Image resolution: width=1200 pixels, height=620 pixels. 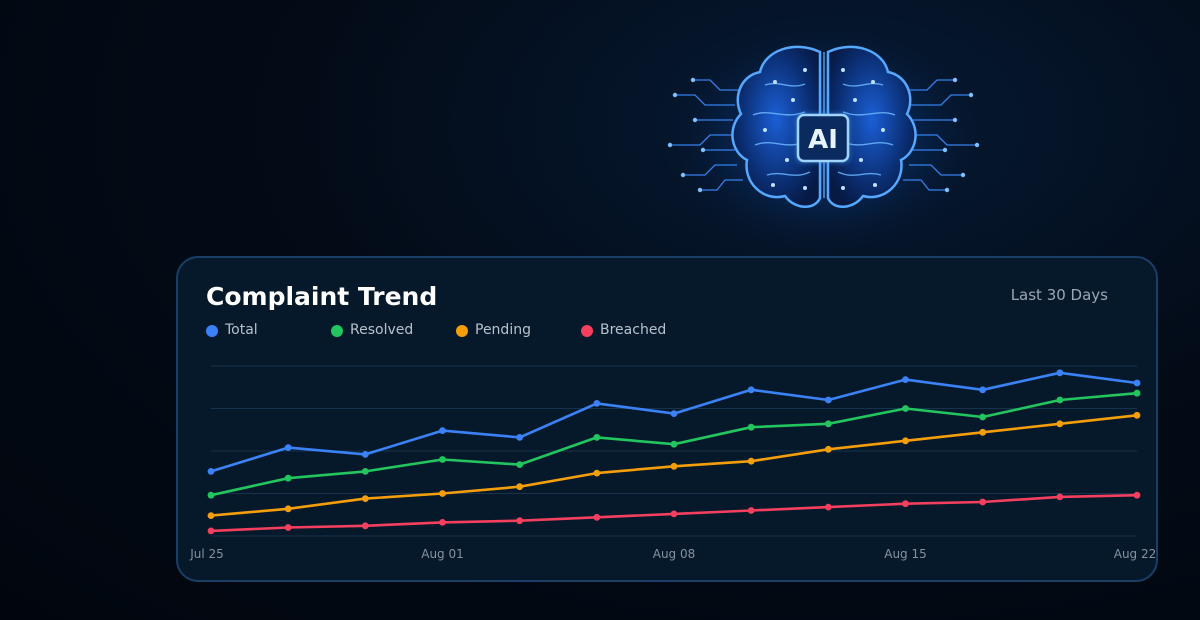 I want to click on legend-item-pending: Pending, so click(x=493, y=330).